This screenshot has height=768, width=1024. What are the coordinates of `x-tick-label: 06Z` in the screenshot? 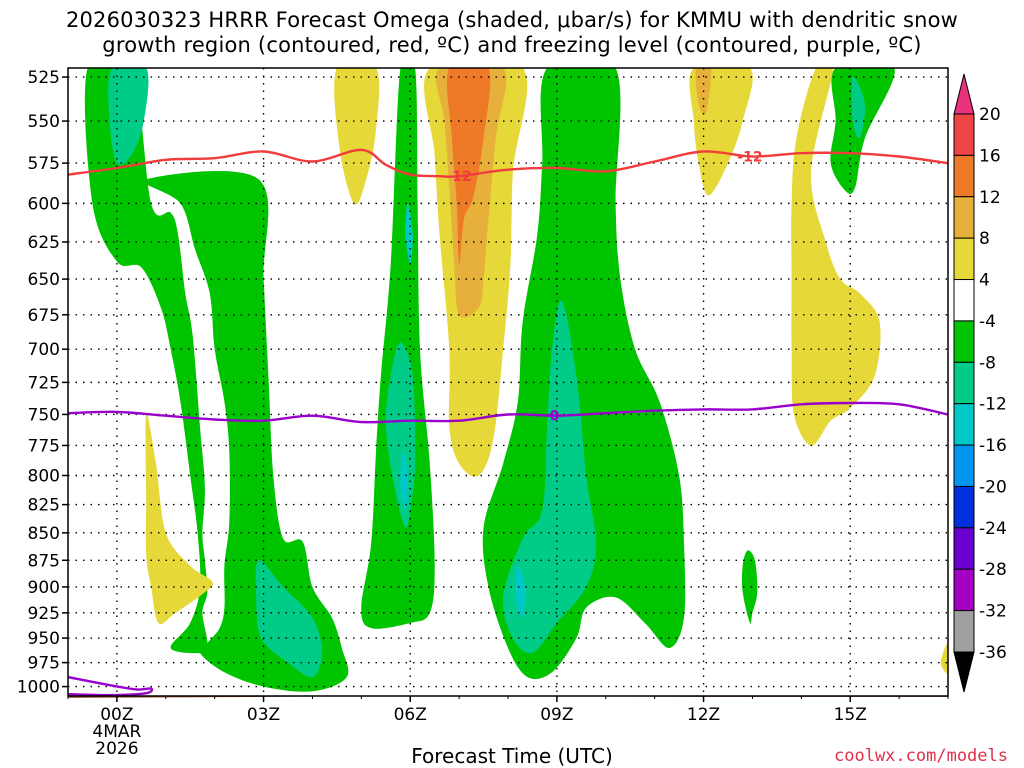 It's located at (410, 715).